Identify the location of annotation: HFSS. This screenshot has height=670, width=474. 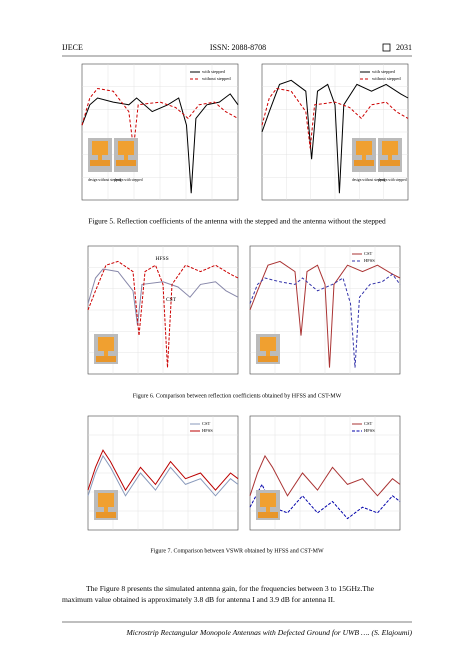
(162, 259).